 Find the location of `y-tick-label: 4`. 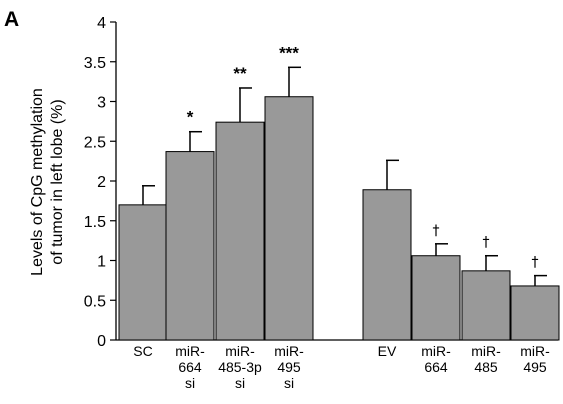

y-tick-label: 4 is located at coordinates (101, 23).